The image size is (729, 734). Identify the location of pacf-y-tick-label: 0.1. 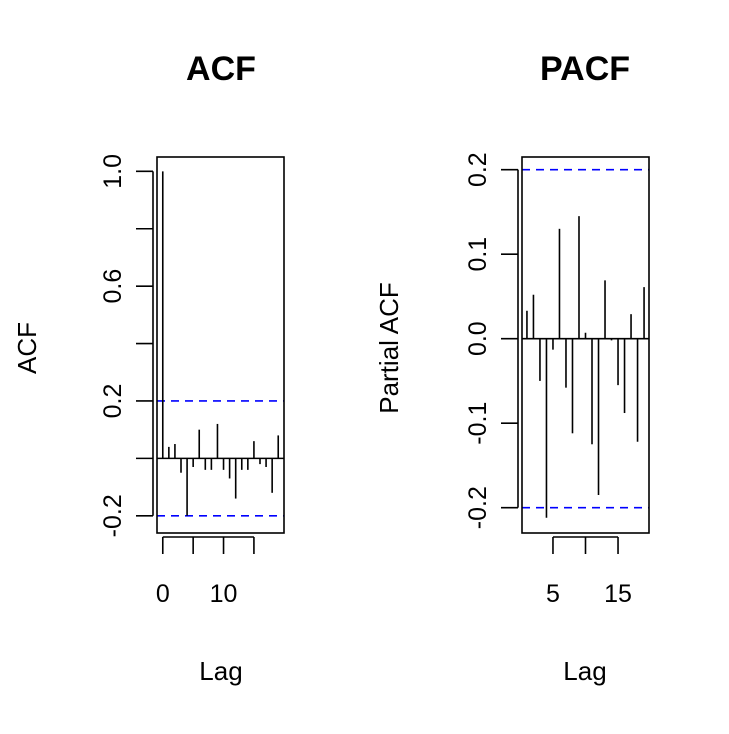
(478, 254).